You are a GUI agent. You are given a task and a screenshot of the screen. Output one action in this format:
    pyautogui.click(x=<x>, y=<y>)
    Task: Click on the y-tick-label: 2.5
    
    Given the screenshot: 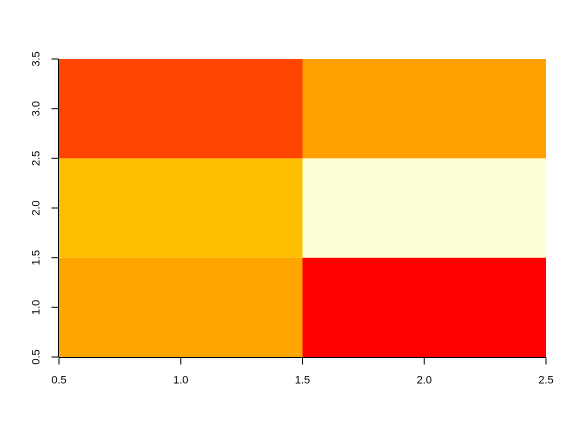 What is the action you would take?
    pyautogui.click(x=37, y=158)
    